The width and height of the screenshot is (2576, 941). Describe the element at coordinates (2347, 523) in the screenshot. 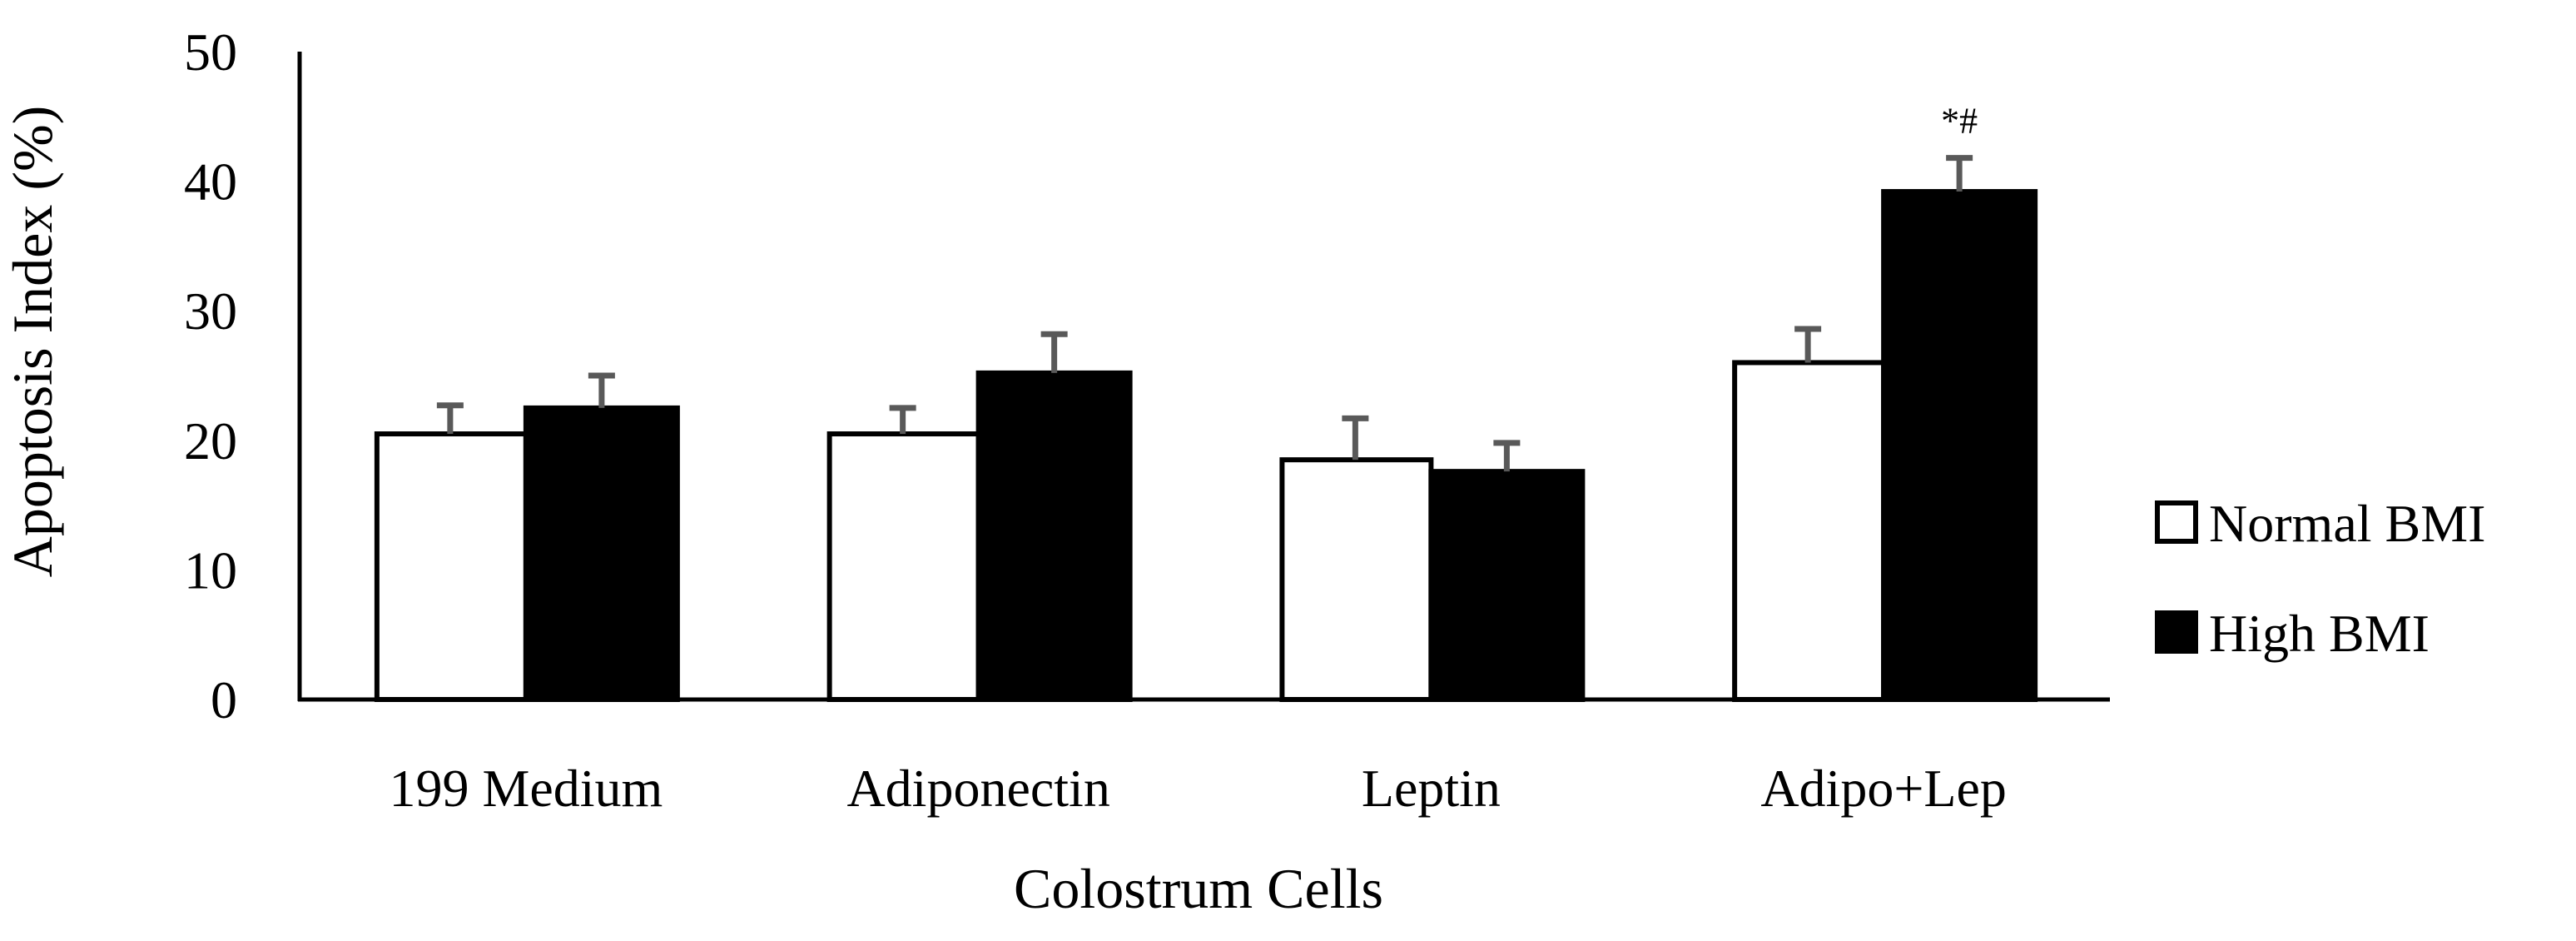

I see `legend-label-normal-bmi: Normal BMI` at that location.